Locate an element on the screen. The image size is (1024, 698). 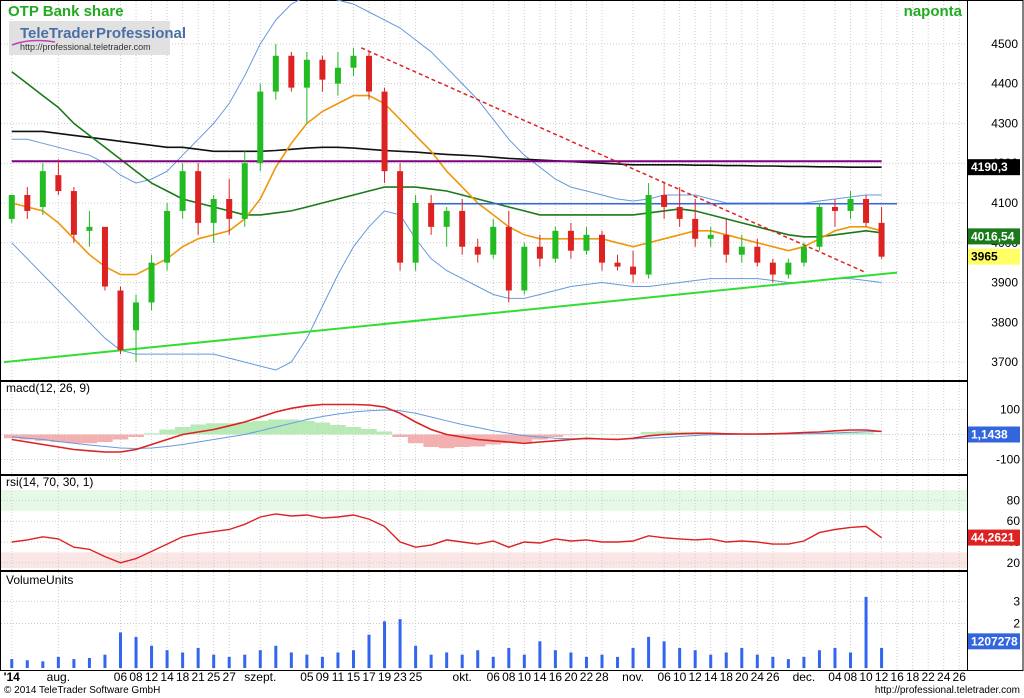
footer-url: http://professional.teletrader.com is located at coordinates (947, 690).